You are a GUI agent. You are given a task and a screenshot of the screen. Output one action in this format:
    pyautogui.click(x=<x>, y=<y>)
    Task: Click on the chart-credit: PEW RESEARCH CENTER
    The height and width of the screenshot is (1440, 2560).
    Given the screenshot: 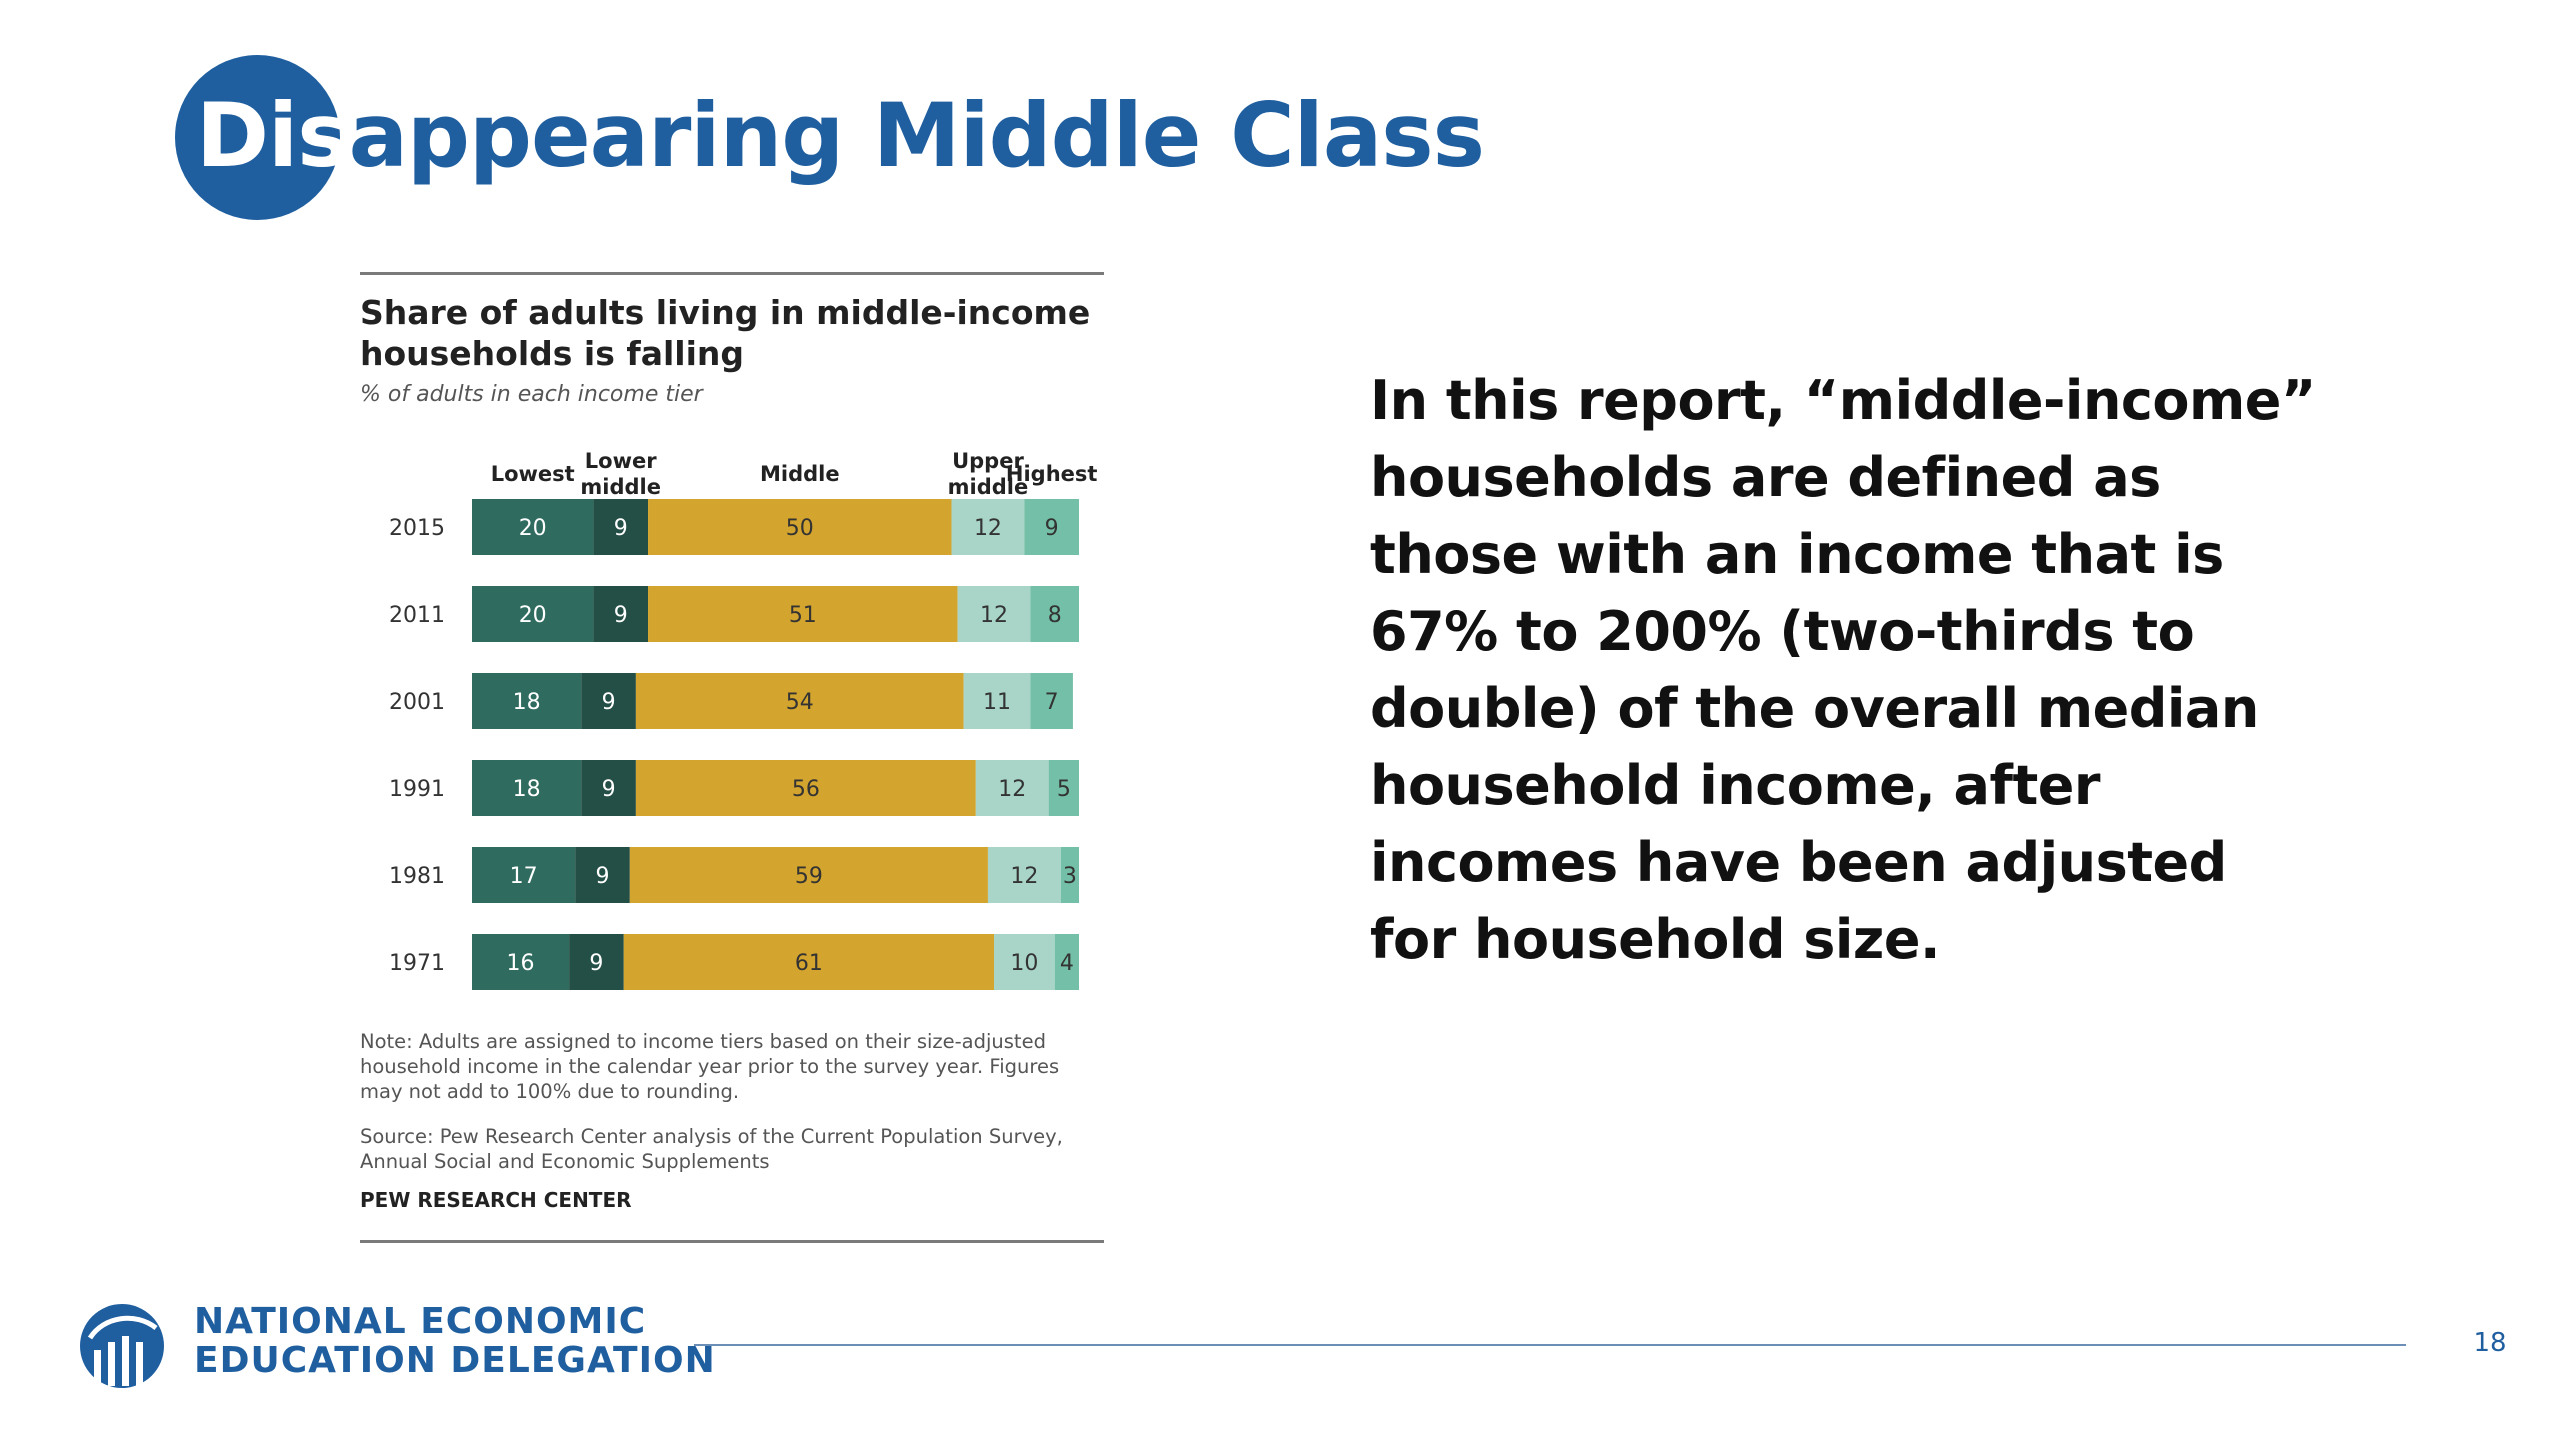 What is the action you would take?
    pyautogui.click(x=496, y=1200)
    